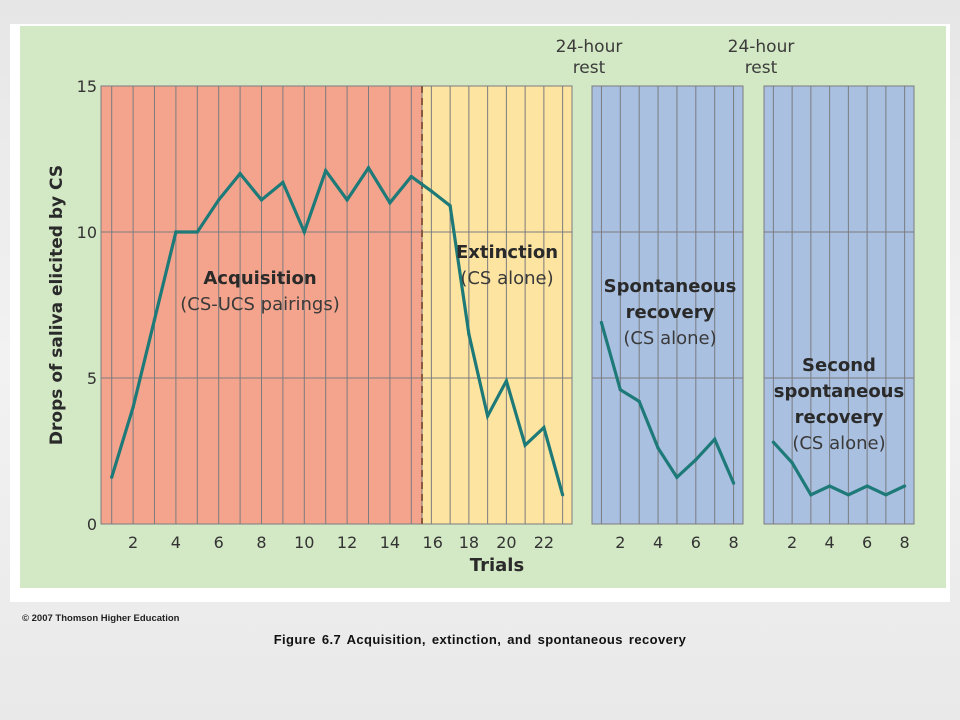 The image size is (960, 720). I want to click on panel-label-text: Second, so click(839, 365).